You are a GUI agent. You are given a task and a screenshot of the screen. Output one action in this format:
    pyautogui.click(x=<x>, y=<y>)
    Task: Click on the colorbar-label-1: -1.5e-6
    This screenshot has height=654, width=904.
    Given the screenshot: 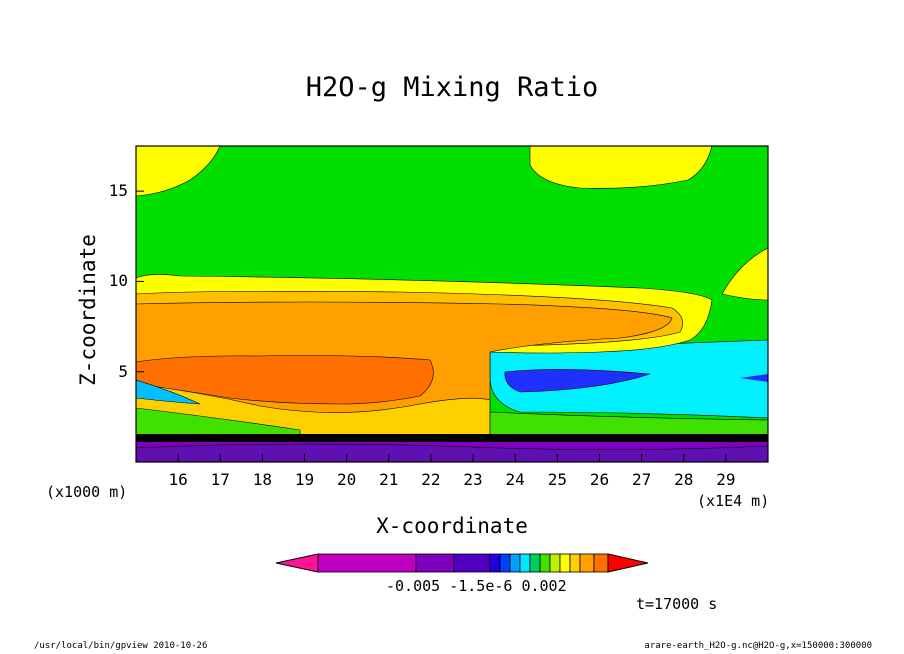 What is the action you would take?
    pyautogui.click(x=476, y=586)
    